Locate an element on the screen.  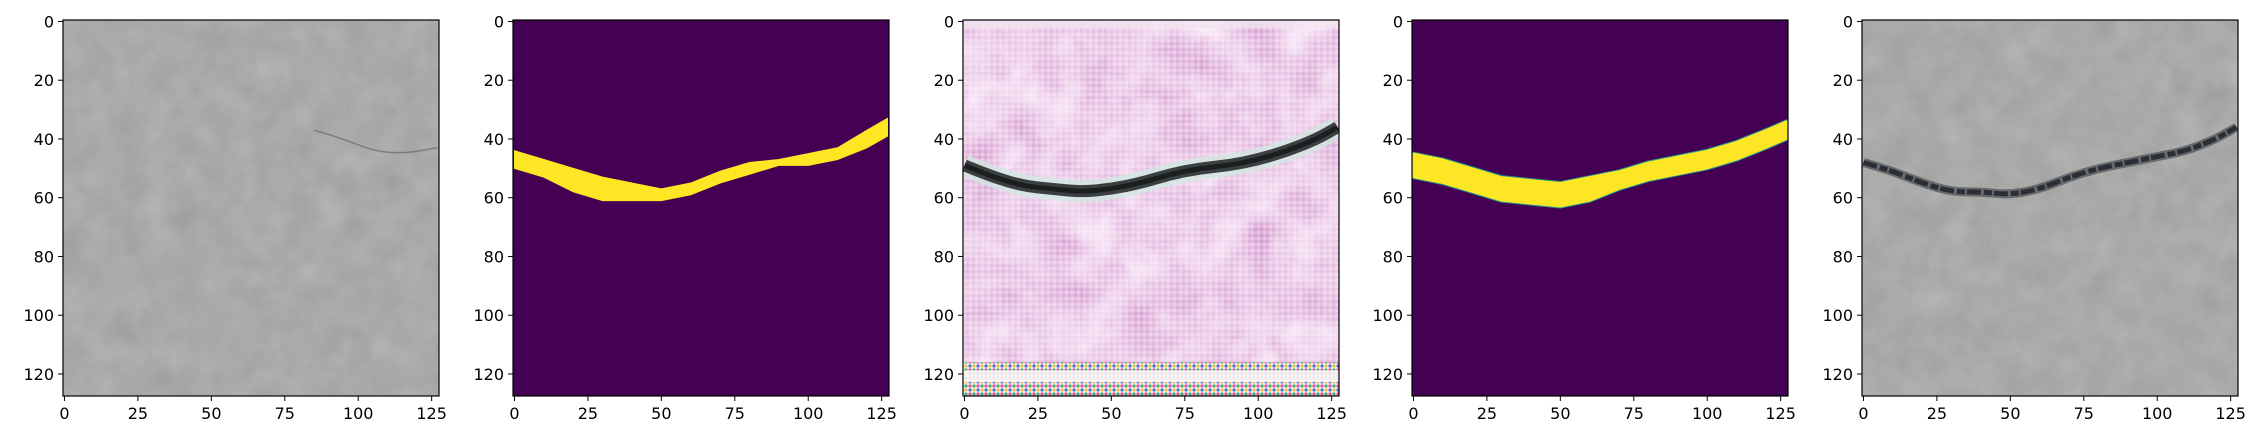
overlay-photo-image is located at coordinates (2050, 208).